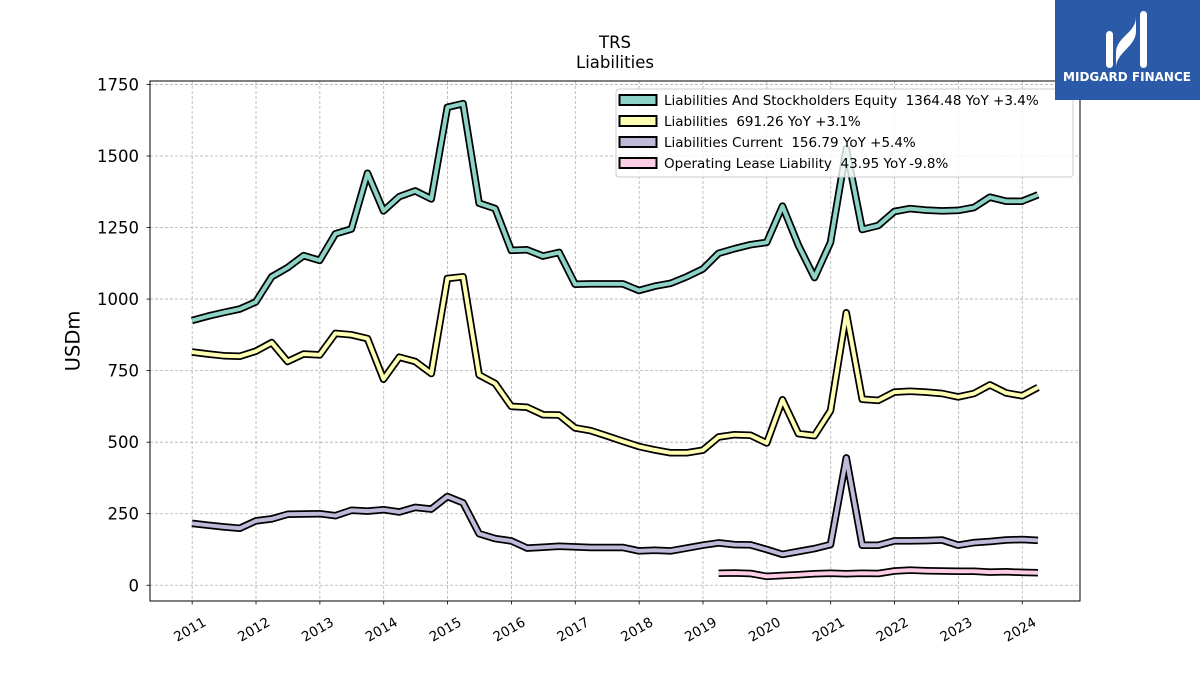 This screenshot has height=675, width=1200. What do you see at coordinates (118, 156) in the screenshot?
I see `y-tick-label: 1500` at bounding box center [118, 156].